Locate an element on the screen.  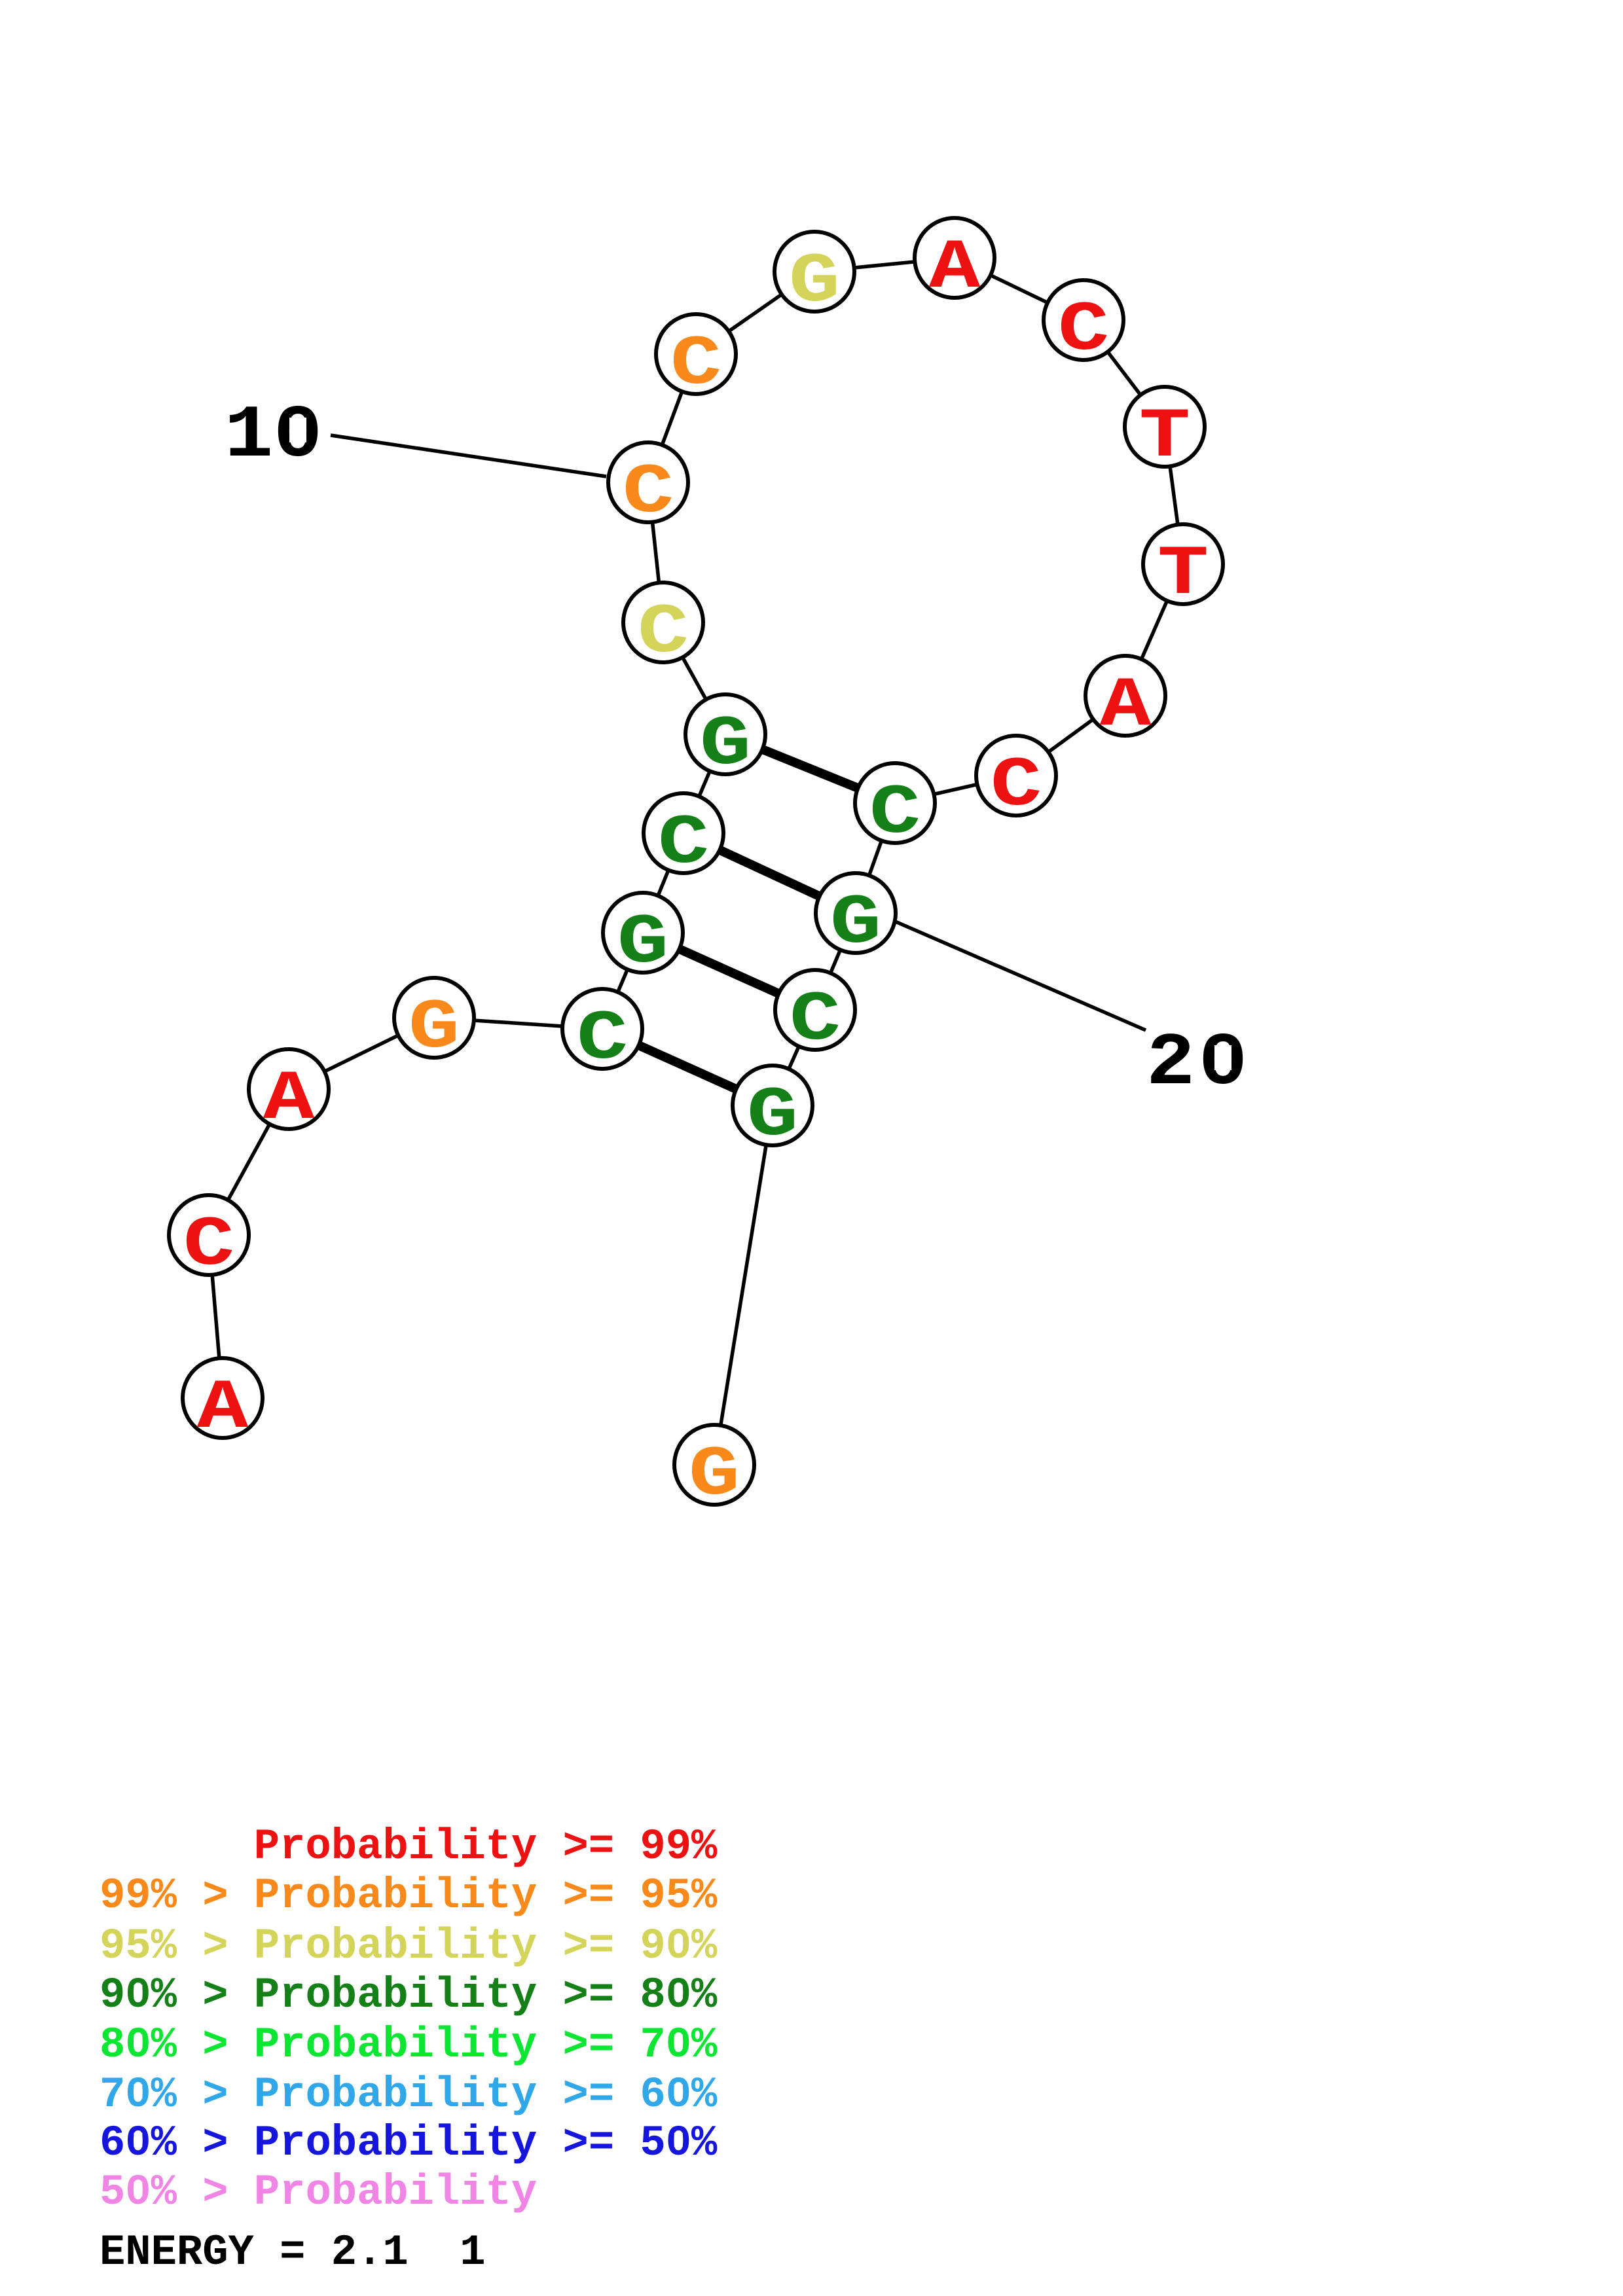
svg-text: 99% > Probability >= 95% is located at coordinates (409, 1895).